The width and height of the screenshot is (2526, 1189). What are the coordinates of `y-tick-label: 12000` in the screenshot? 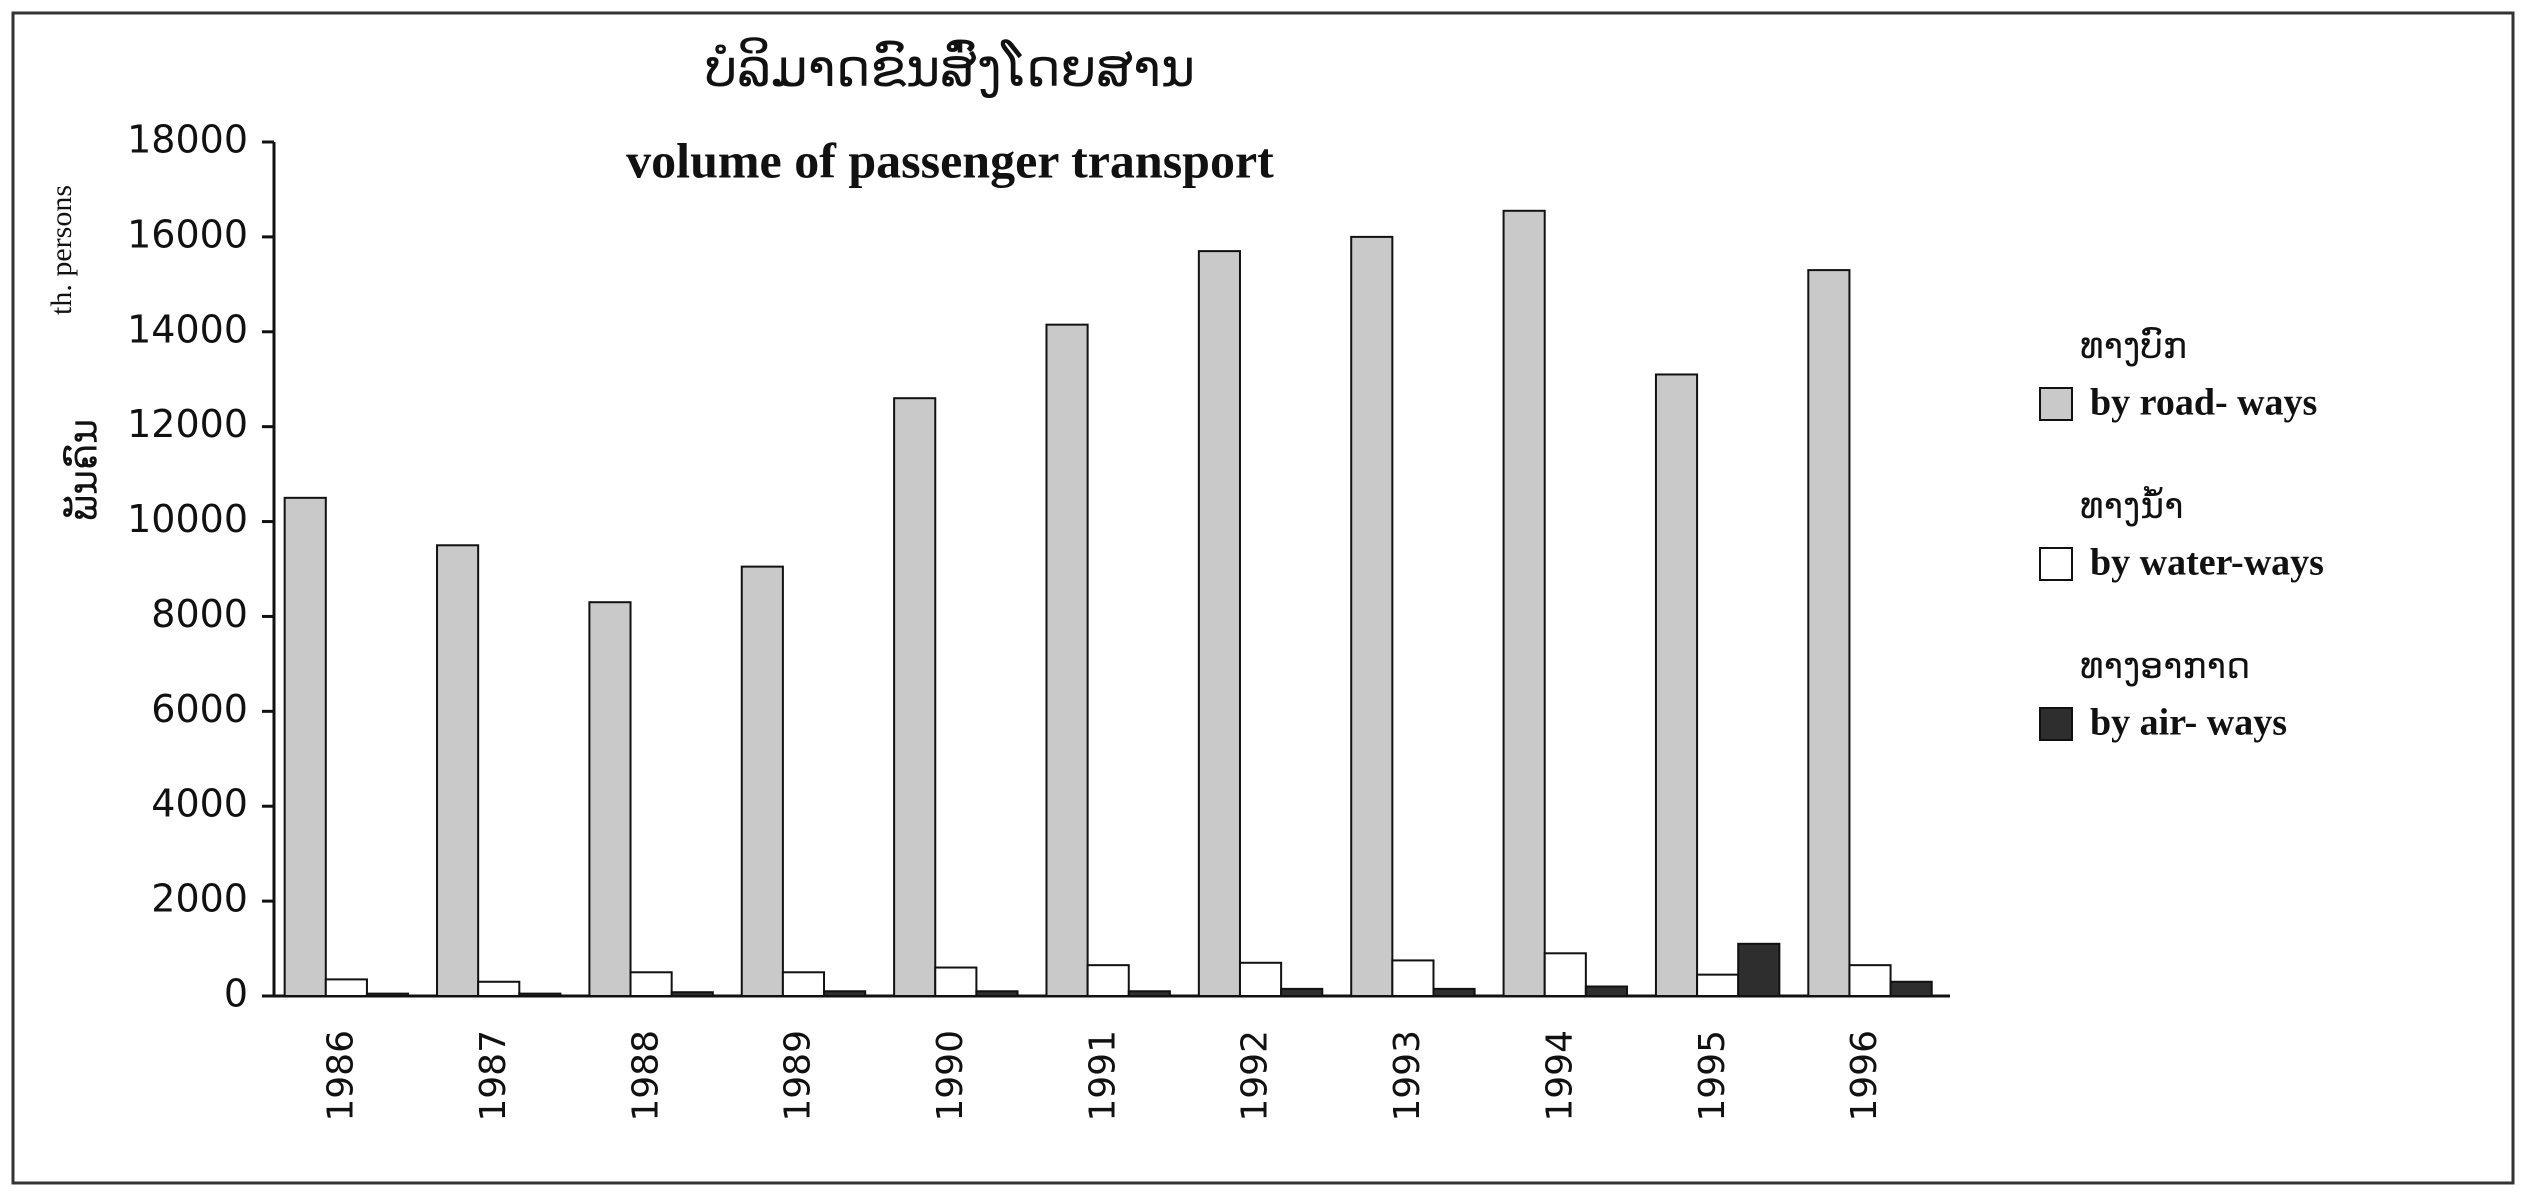 It's located at (187, 424).